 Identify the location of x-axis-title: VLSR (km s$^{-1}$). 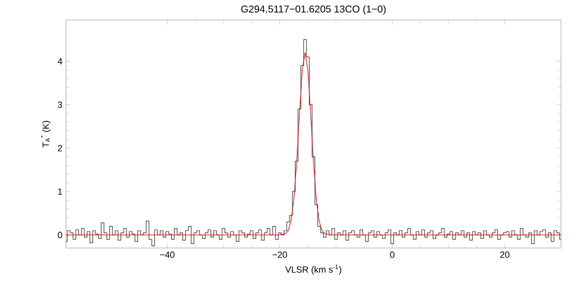
(313, 269).